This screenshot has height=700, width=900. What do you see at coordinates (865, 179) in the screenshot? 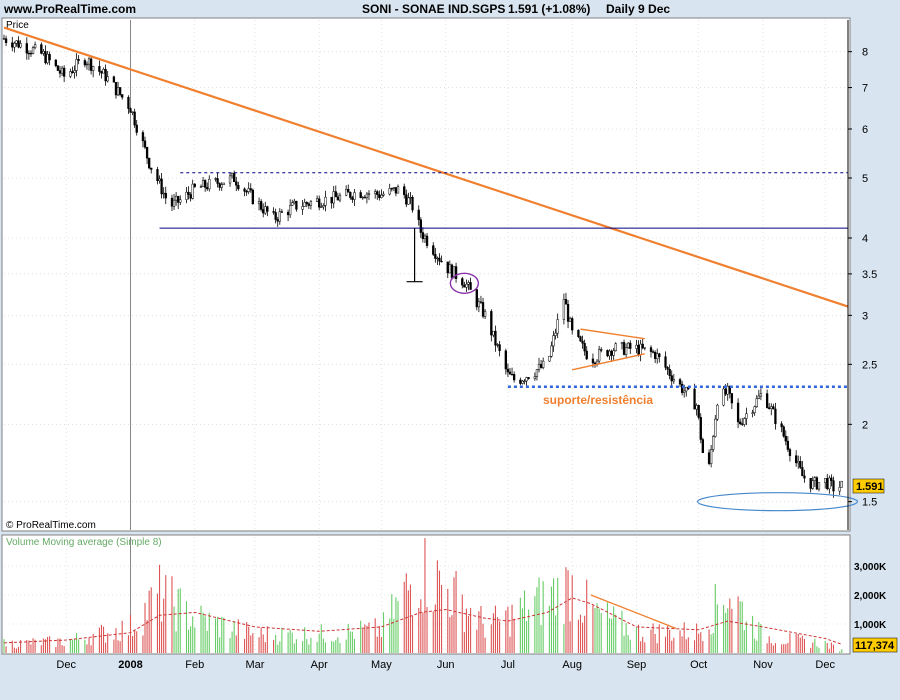
I see `y-tick-label: 5` at bounding box center [865, 179].